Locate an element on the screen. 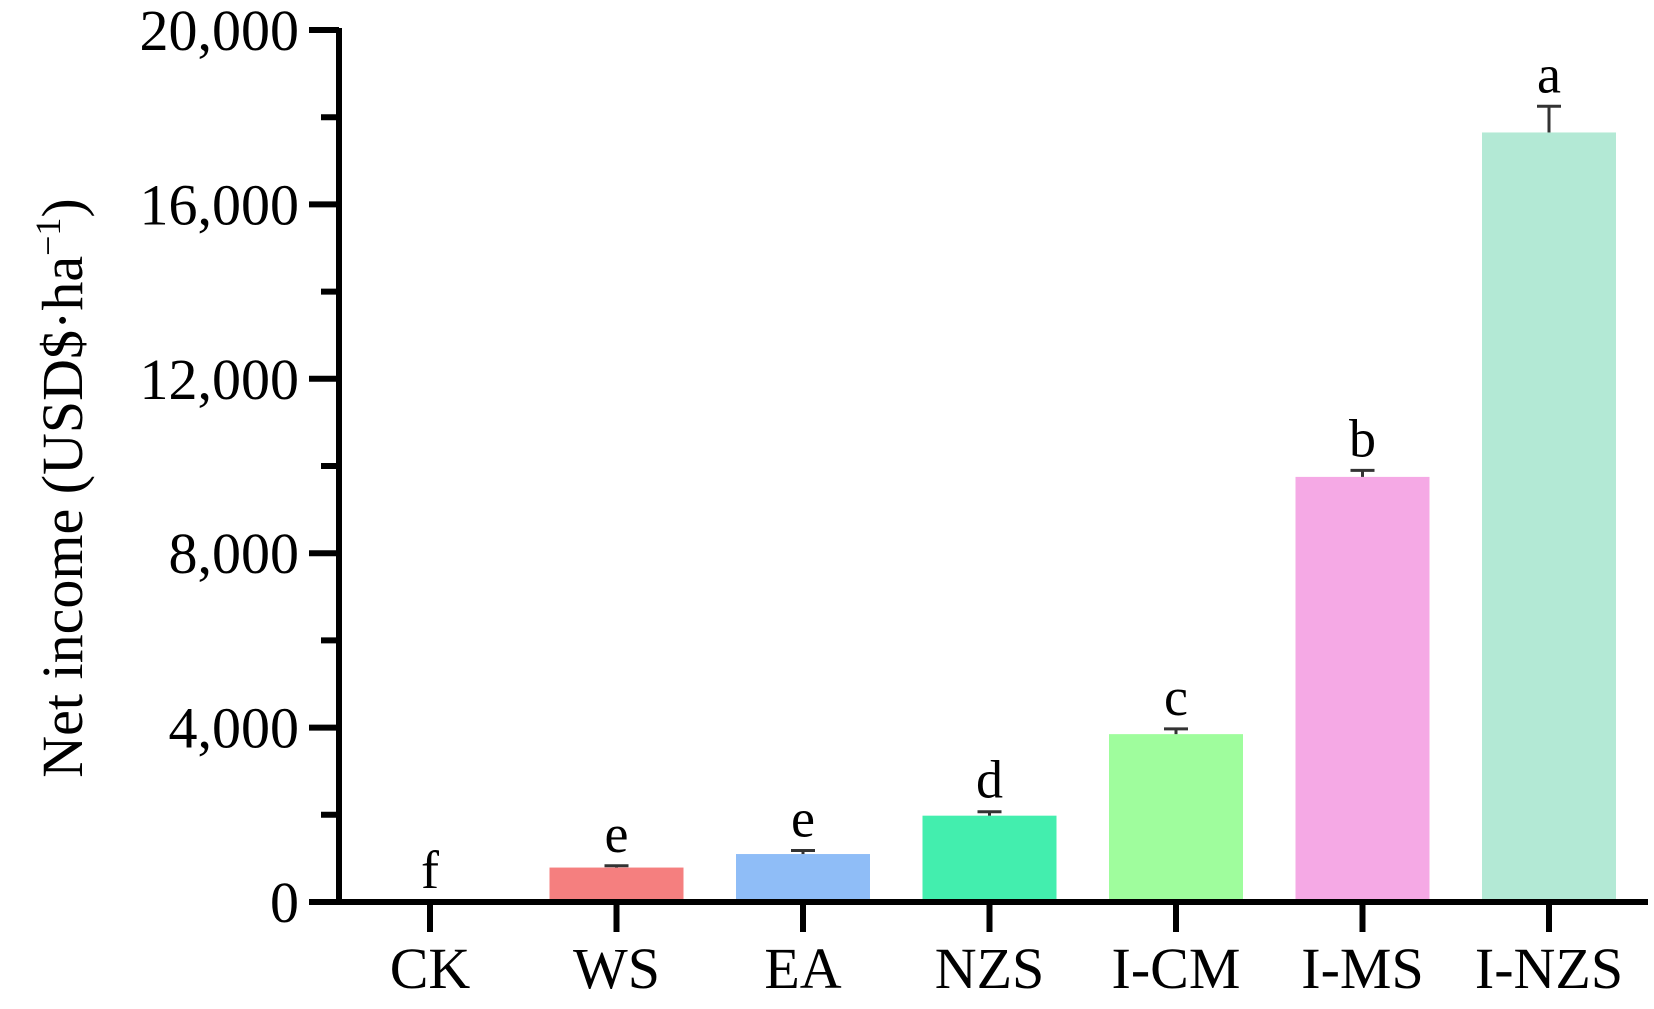  bar-i-cm is located at coordinates (1176, 818).